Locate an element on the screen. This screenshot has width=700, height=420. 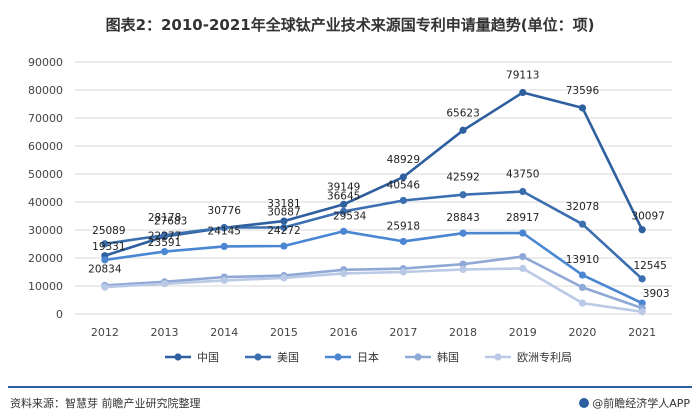
x-tick-label: 2016 is located at coordinates (344, 332).